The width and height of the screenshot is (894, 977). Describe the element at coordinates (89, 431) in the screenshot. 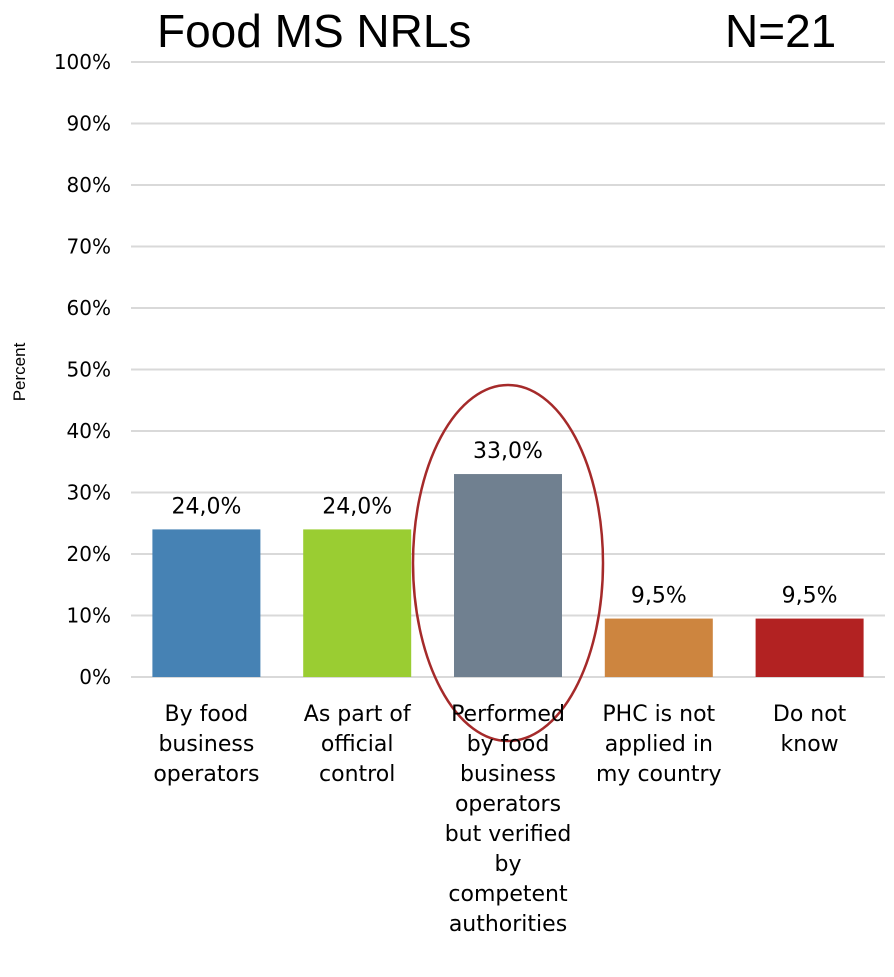

I see `y-tick-label: 40%` at that location.